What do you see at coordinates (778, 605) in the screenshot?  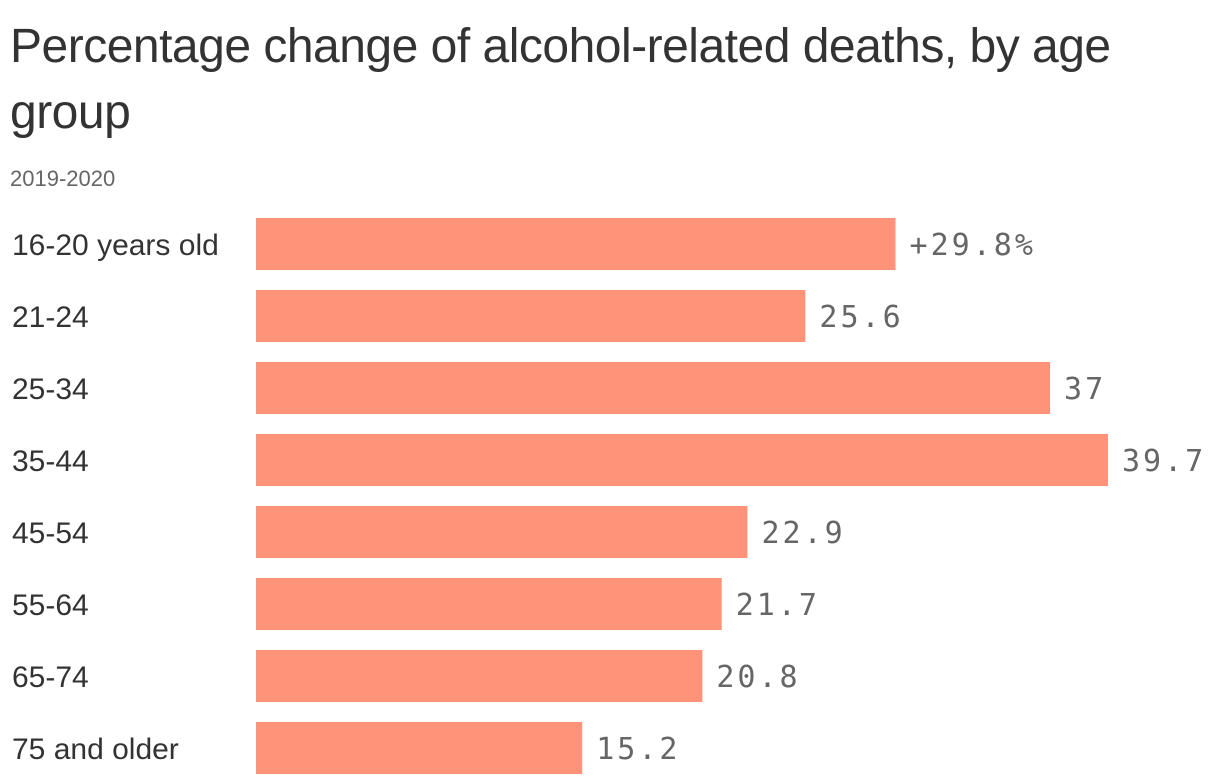 I see `value-label: 21.7` at bounding box center [778, 605].